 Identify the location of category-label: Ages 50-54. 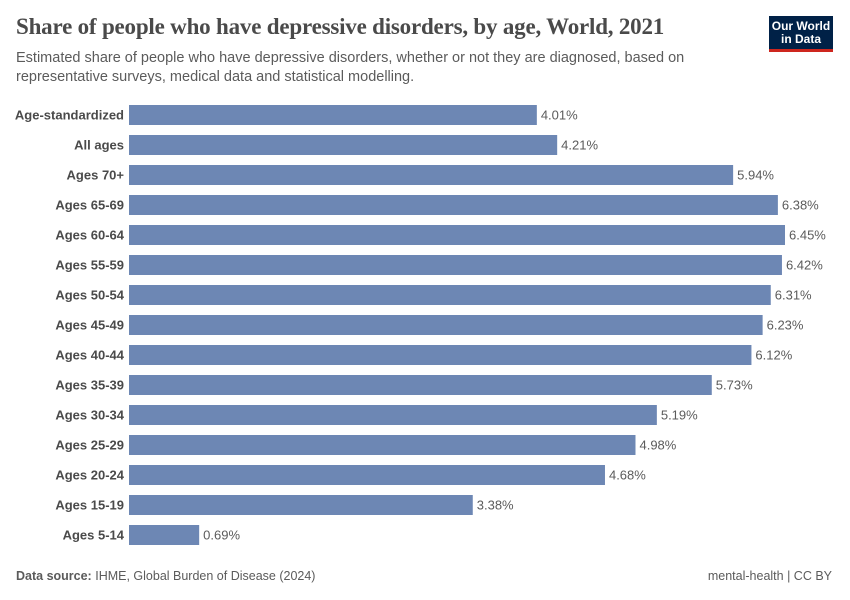
(89, 295).